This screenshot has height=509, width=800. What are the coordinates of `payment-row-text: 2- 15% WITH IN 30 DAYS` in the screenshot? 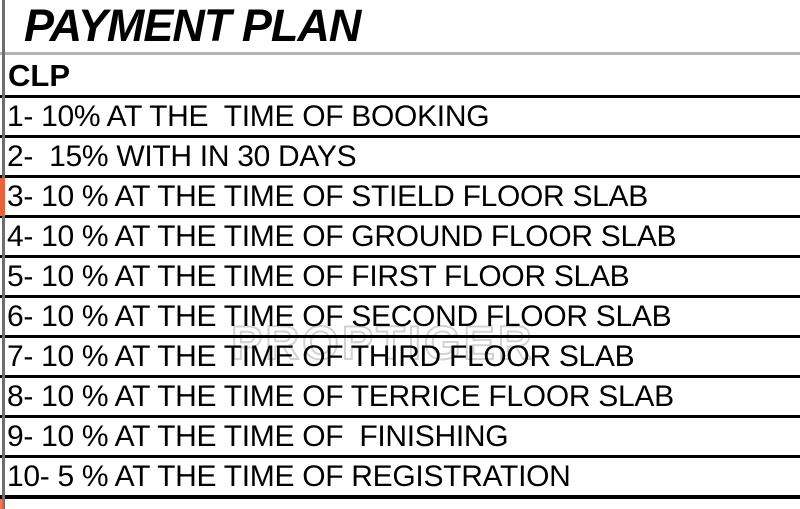 It's located at (182, 156).